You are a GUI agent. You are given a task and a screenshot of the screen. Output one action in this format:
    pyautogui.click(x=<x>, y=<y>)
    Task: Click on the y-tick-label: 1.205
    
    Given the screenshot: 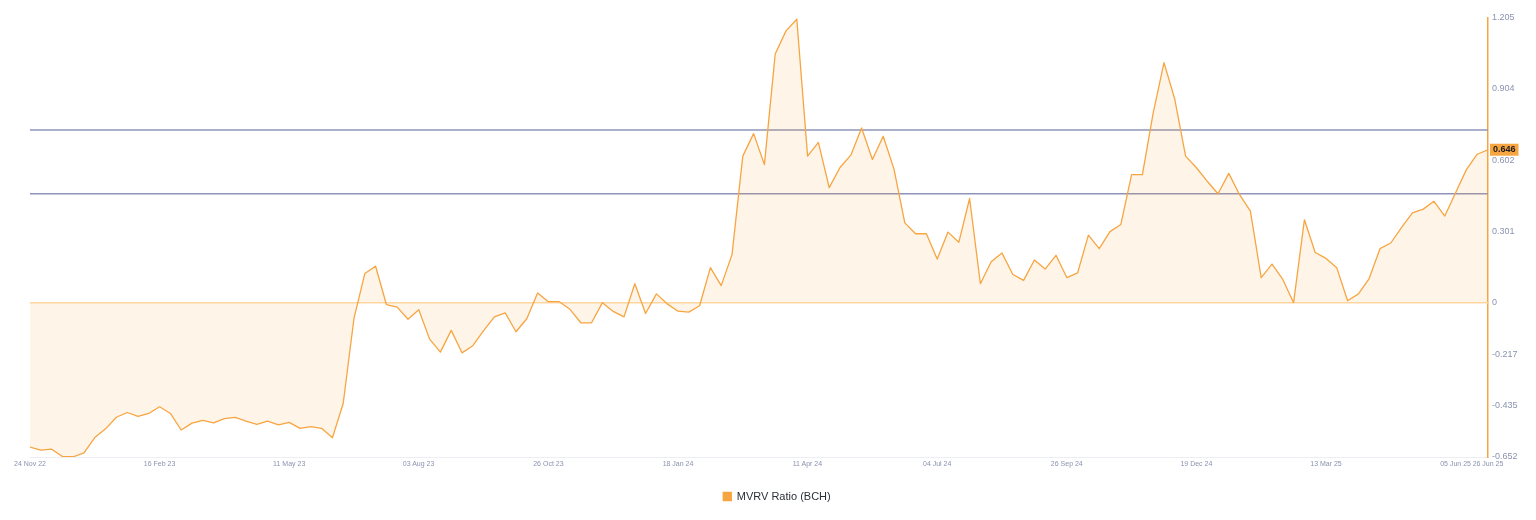 What is the action you would take?
    pyautogui.click(x=1503, y=16)
    